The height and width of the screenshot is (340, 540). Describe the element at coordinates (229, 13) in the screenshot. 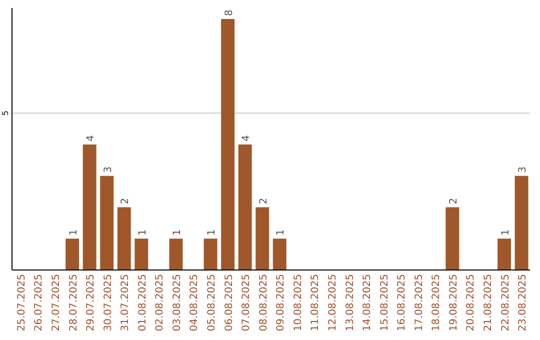

I see `data-label: 8` at that location.